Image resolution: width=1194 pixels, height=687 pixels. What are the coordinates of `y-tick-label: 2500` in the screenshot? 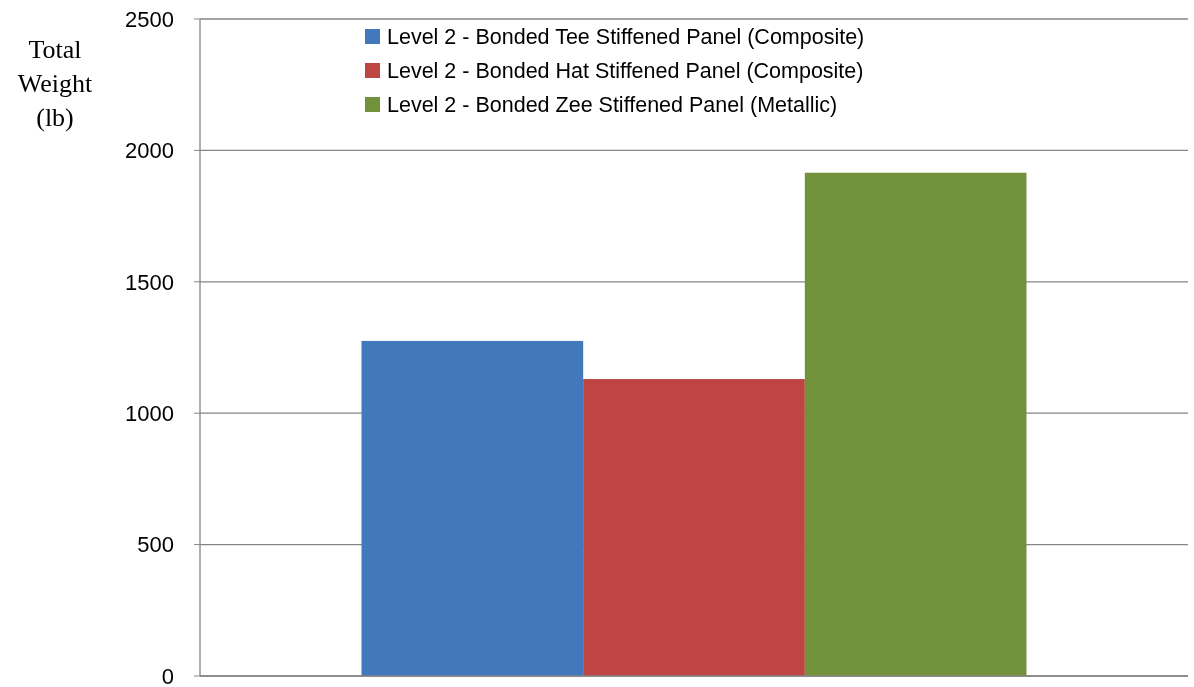 It's located at (149, 19).